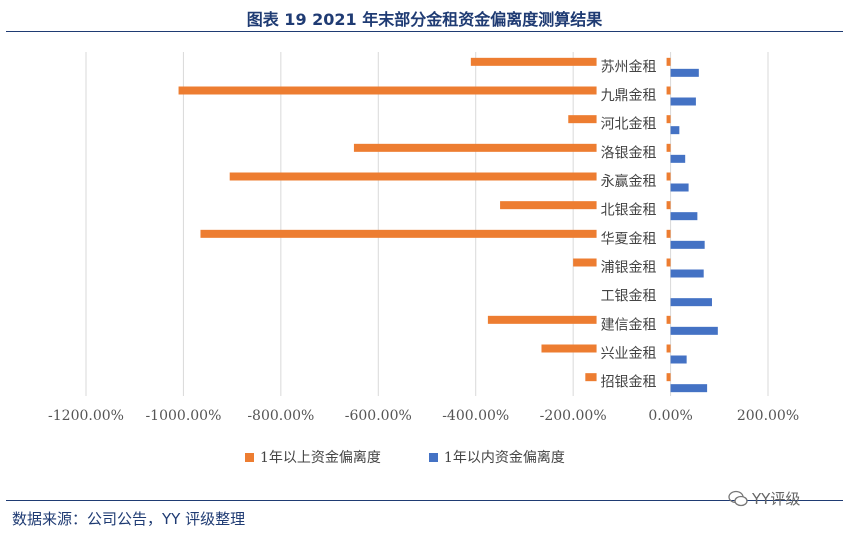 The image size is (849, 535). What do you see at coordinates (573, 416) in the screenshot?
I see `x-tick-label-5: -200.00%` at bounding box center [573, 416].